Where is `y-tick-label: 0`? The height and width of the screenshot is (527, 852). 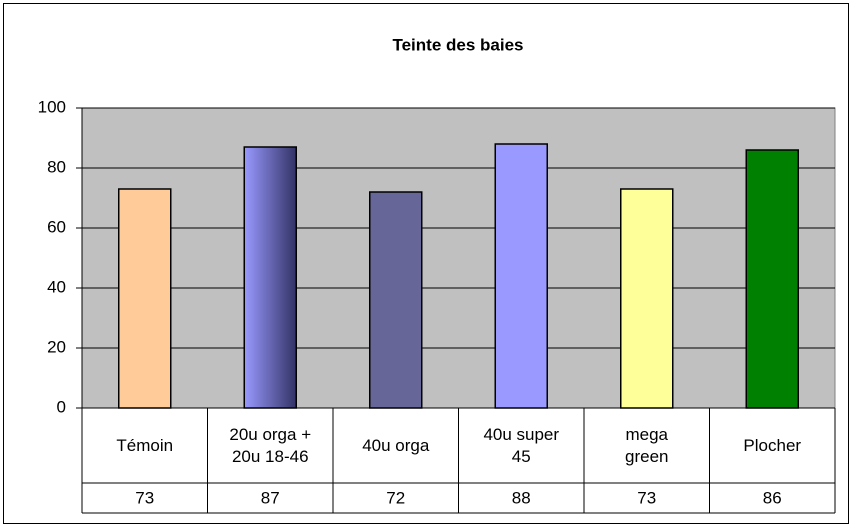 y-tick-label: 0 is located at coordinates (61, 406).